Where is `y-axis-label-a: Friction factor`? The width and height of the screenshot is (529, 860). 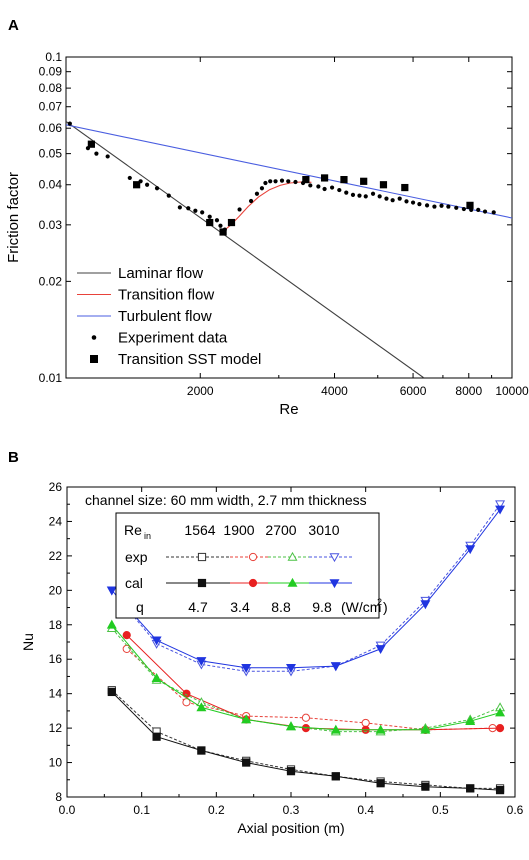 y-axis-label-a: Friction factor is located at coordinates (13, 217).